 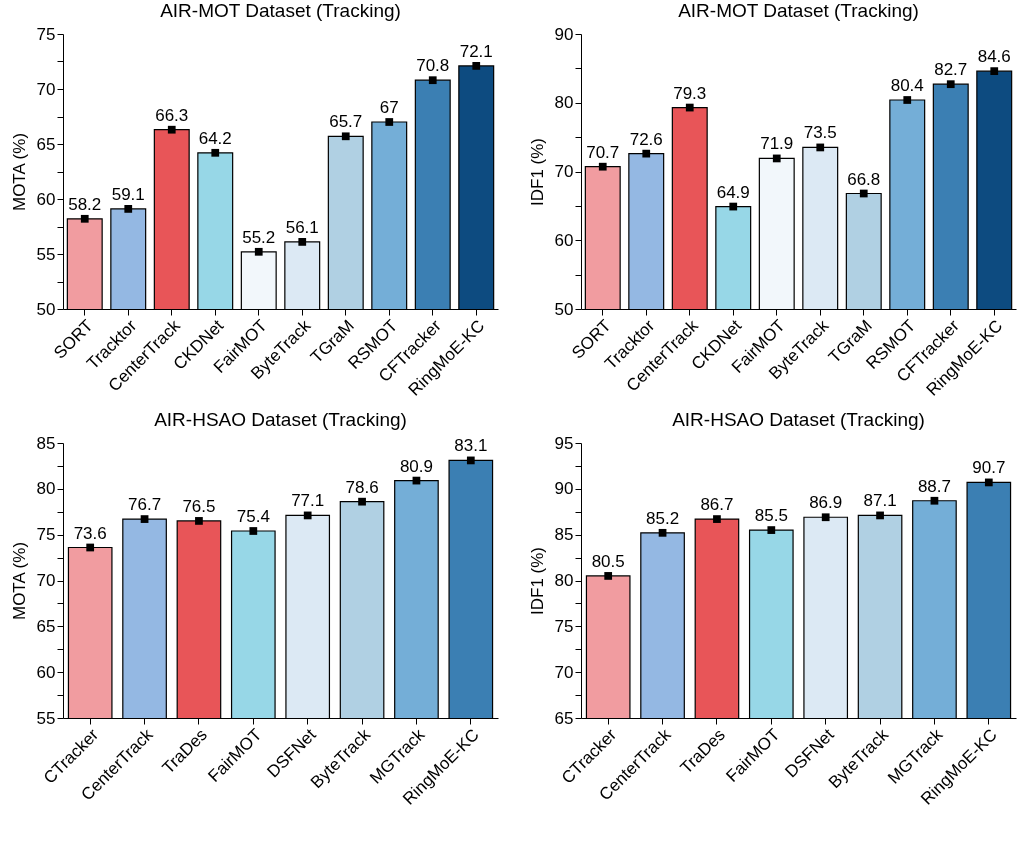 I want to click on data-label: 82.7, so click(x=951, y=70).